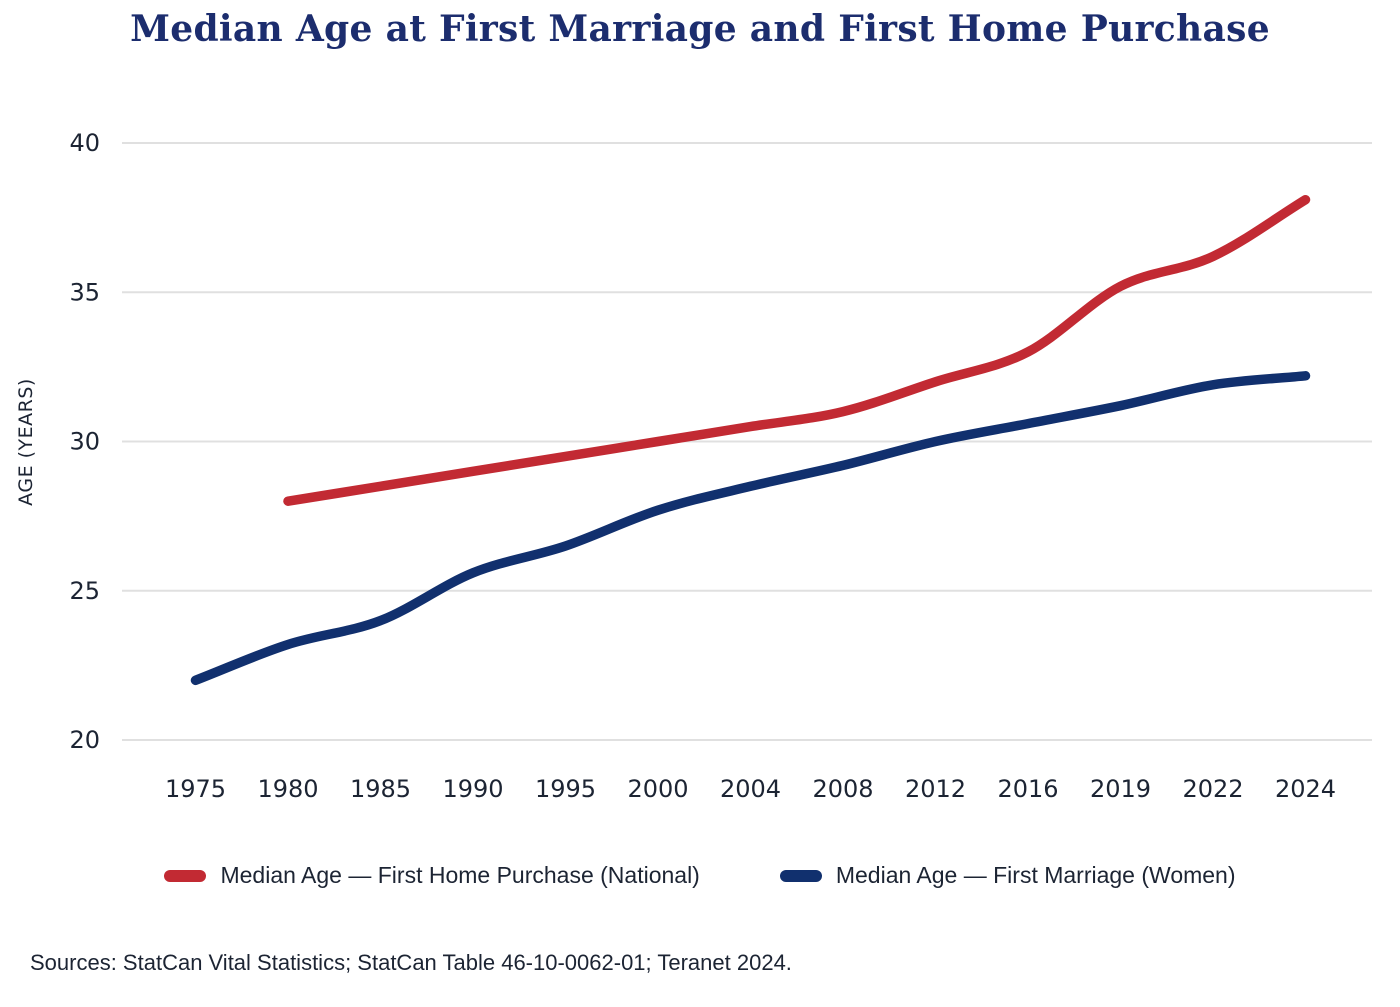 The image size is (1400, 1007). I want to click on y-tick-label: 40, so click(84, 143).